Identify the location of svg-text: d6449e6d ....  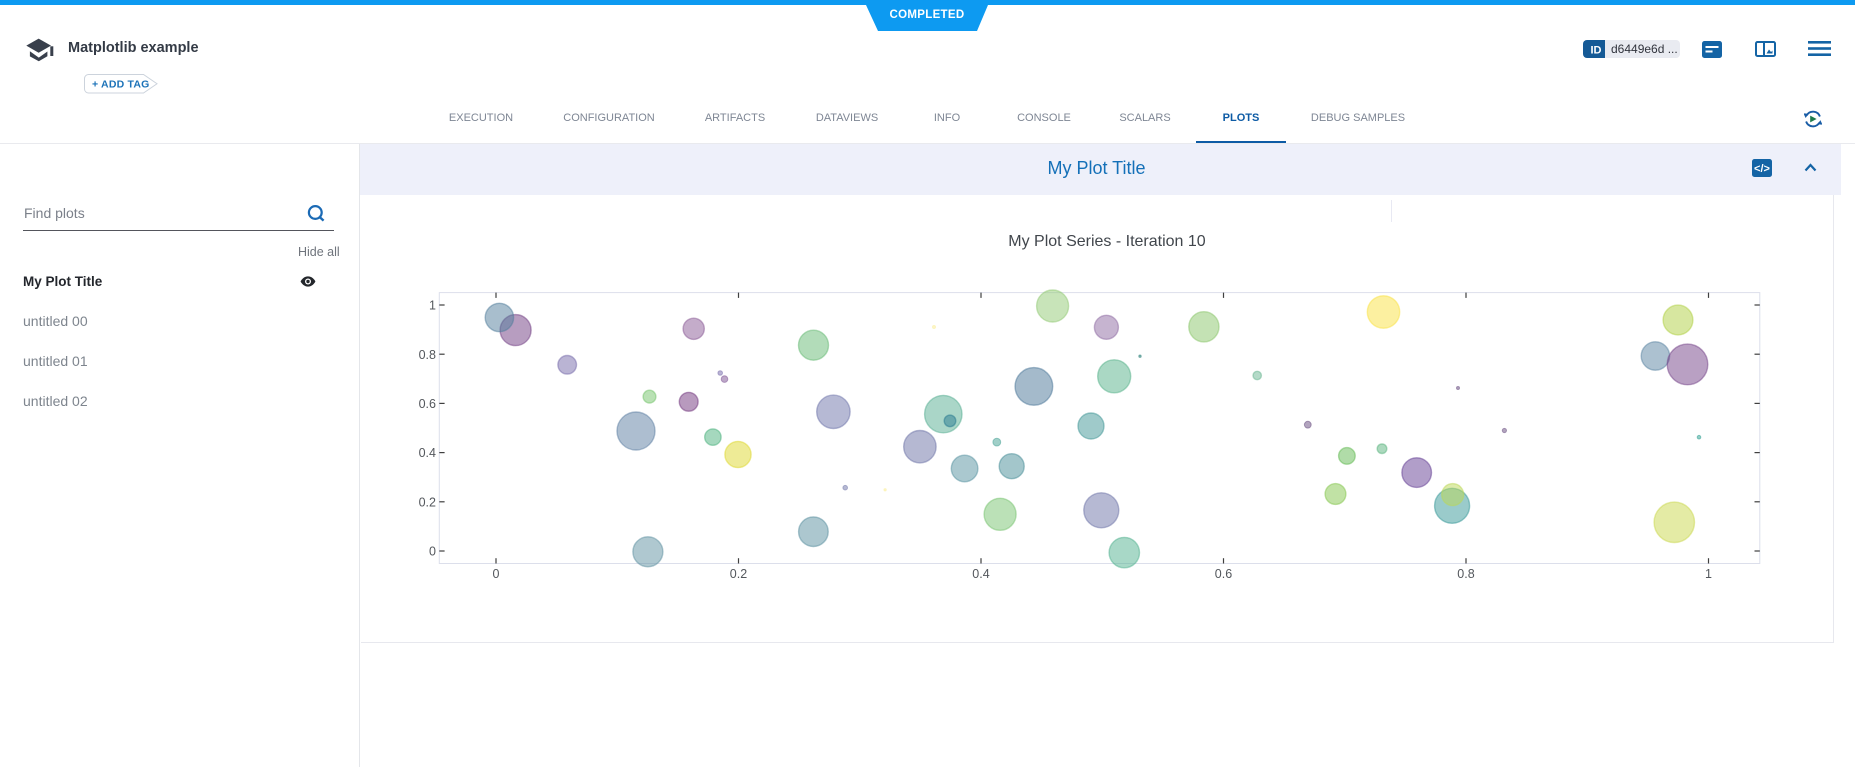
(1644, 49).